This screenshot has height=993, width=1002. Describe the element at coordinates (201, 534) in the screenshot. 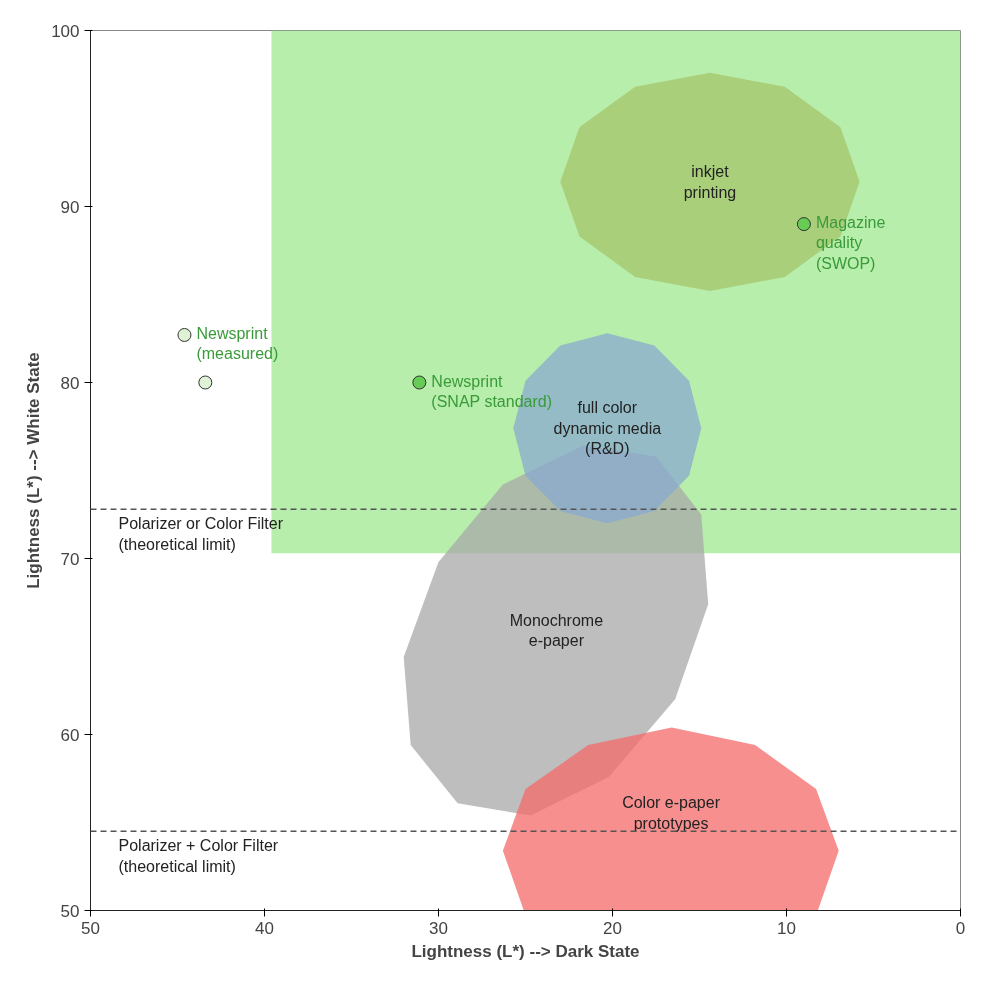

I see `ref-line-label: Polarizer or Color Filter (theoretical limit)` at that location.